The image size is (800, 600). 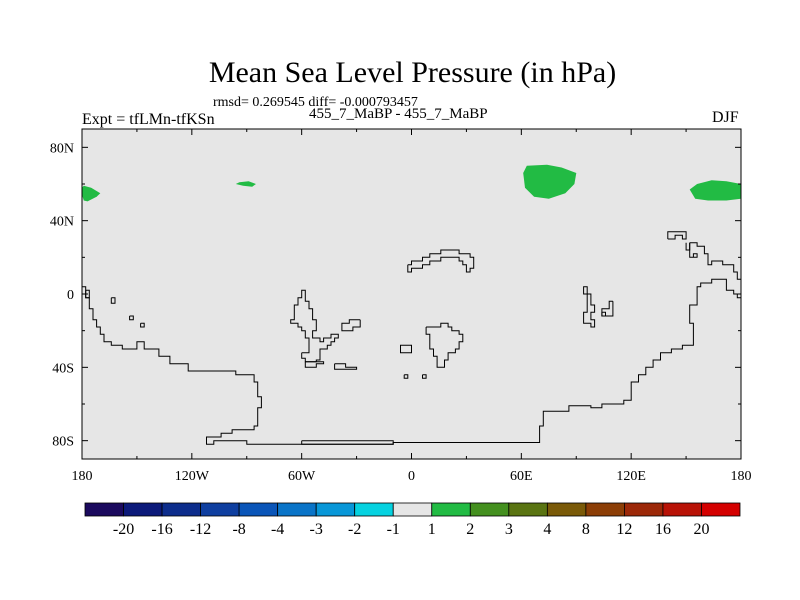 What do you see at coordinates (123, 529) in the screenshot?
I see `colorbar-label: -20` at bounding box center [123, 529].